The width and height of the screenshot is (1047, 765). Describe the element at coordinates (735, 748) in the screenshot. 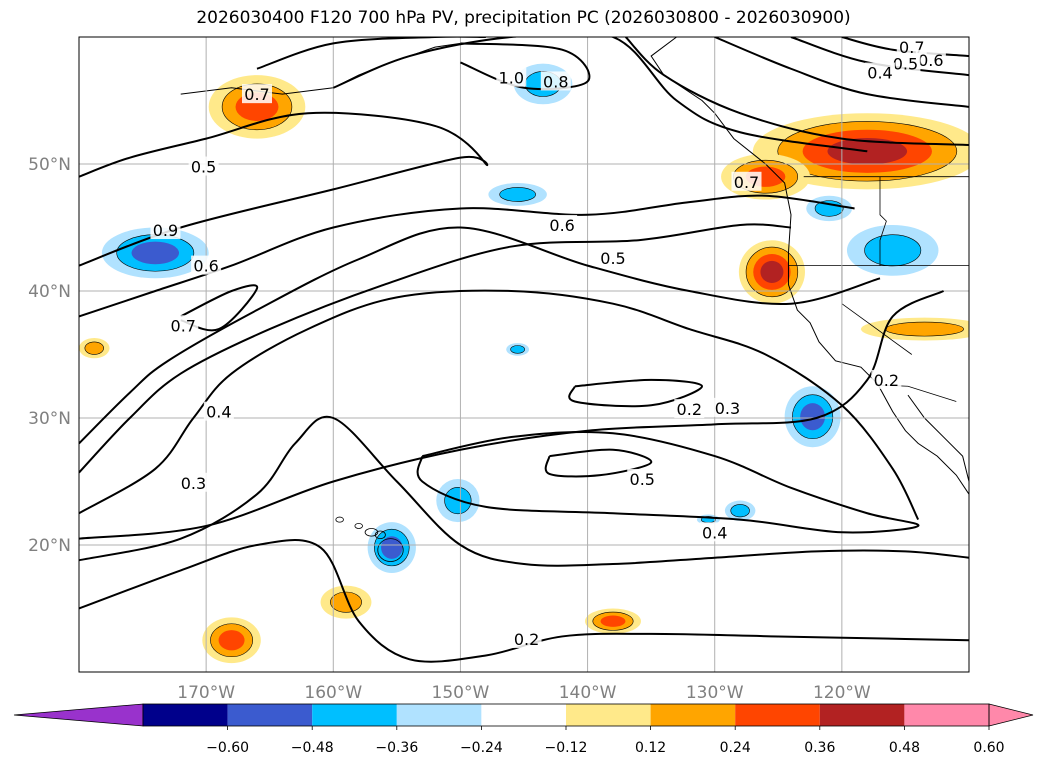

I see `colorbar-tick-label: 0.24` at that location.